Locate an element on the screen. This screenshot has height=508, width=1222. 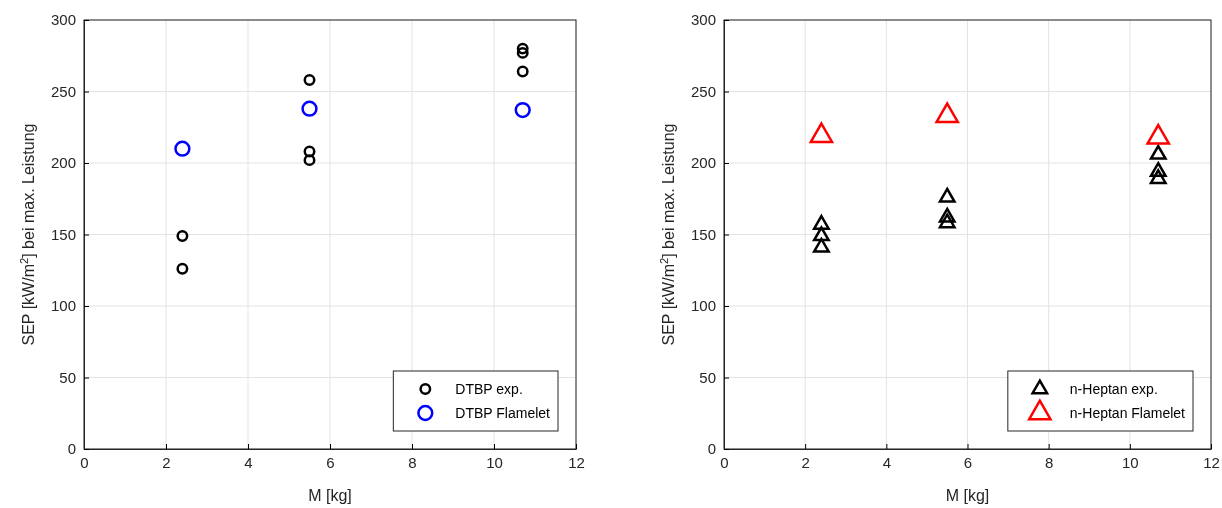
legend-label: n-Heptan exp. is located at coordinates (1113, 389).